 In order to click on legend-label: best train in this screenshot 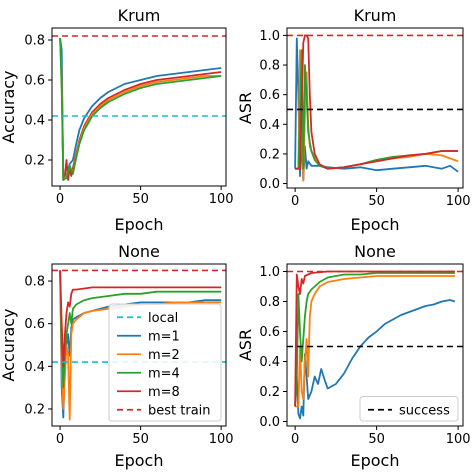, I will do `click(179, 410)`.